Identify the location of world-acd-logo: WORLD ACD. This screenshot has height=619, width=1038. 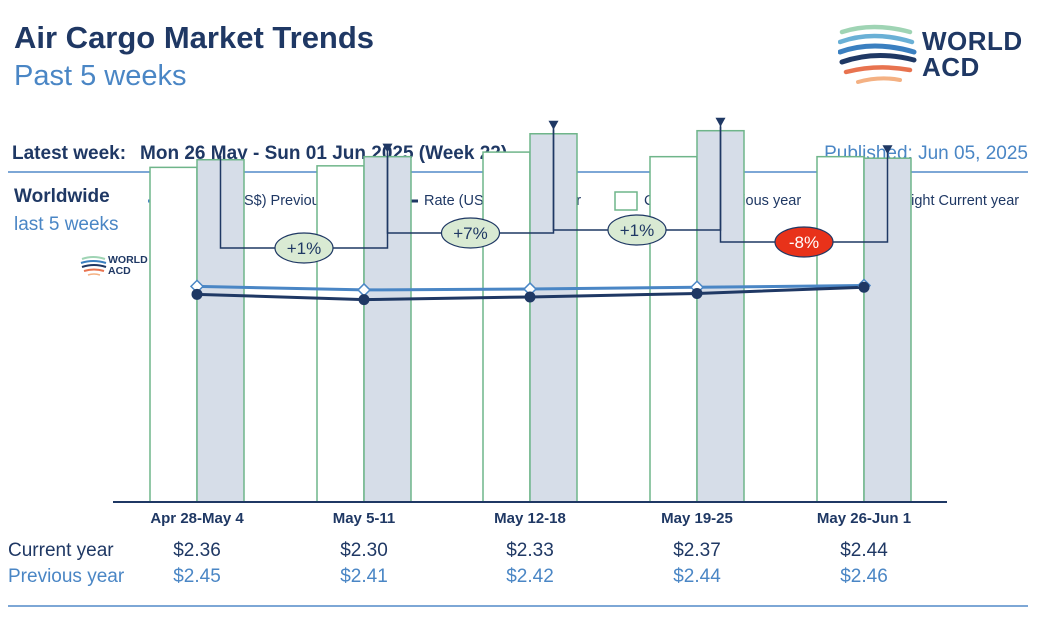
(935, 56).